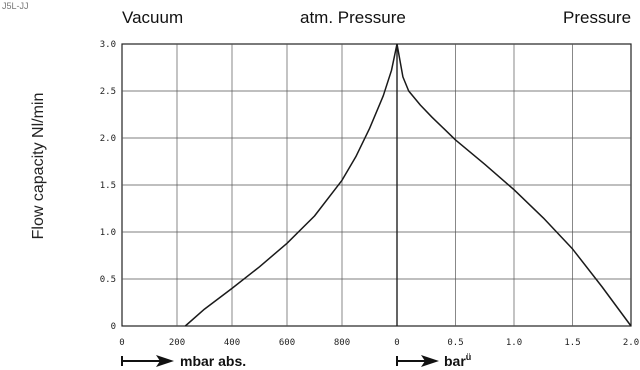 Image resolution: width=640 pixels, height=370 pixels. What do you see at coordinates (108, 139) in the screenshot?
I see `y-tick-label: 2.0` at bounding box center [108, 139].